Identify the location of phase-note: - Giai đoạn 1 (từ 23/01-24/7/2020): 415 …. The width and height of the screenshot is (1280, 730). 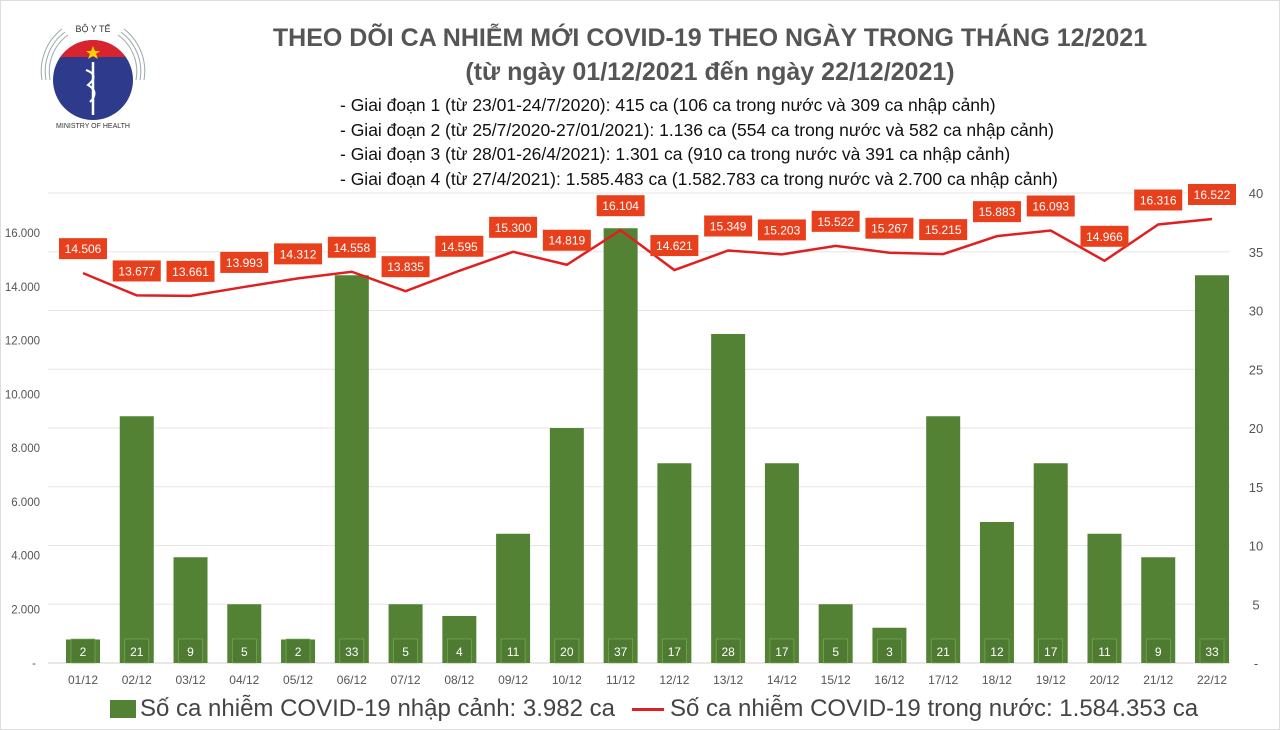
(668, 105).